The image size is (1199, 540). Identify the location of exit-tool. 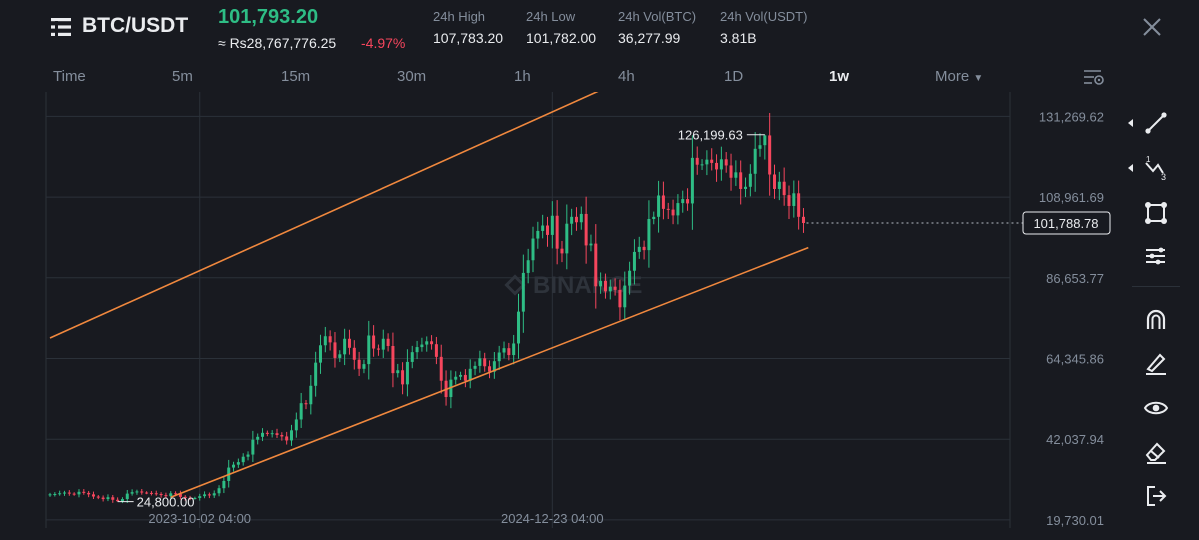
(1156, 496).